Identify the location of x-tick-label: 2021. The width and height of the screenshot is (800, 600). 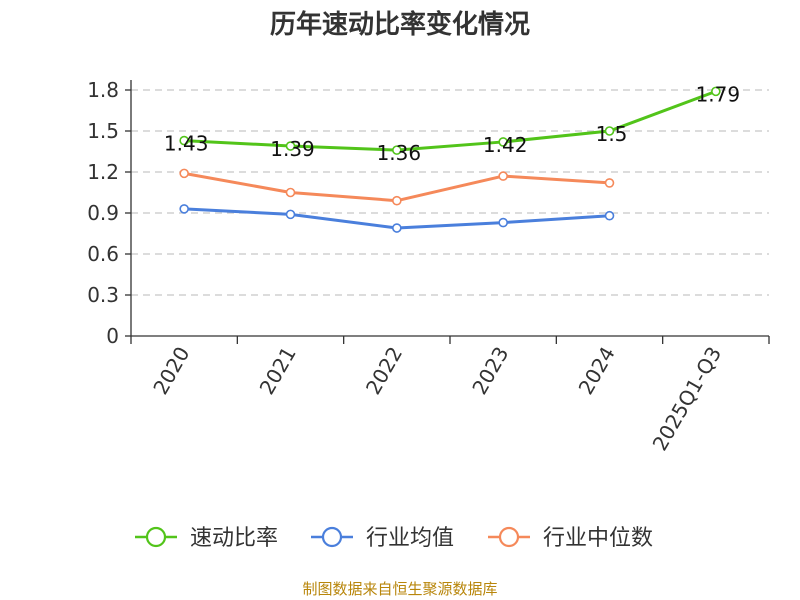
(278, 371).